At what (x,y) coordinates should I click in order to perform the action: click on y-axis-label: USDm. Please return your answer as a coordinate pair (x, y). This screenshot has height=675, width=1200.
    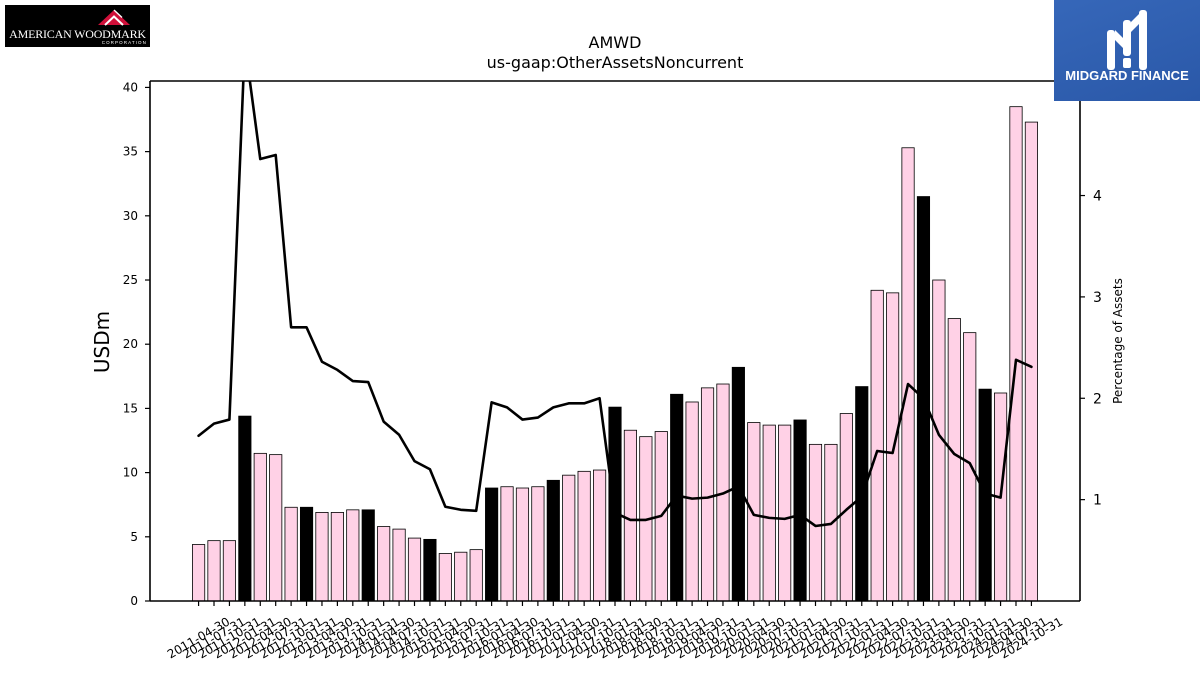
    Looking at the image, I should click on (102, 342).